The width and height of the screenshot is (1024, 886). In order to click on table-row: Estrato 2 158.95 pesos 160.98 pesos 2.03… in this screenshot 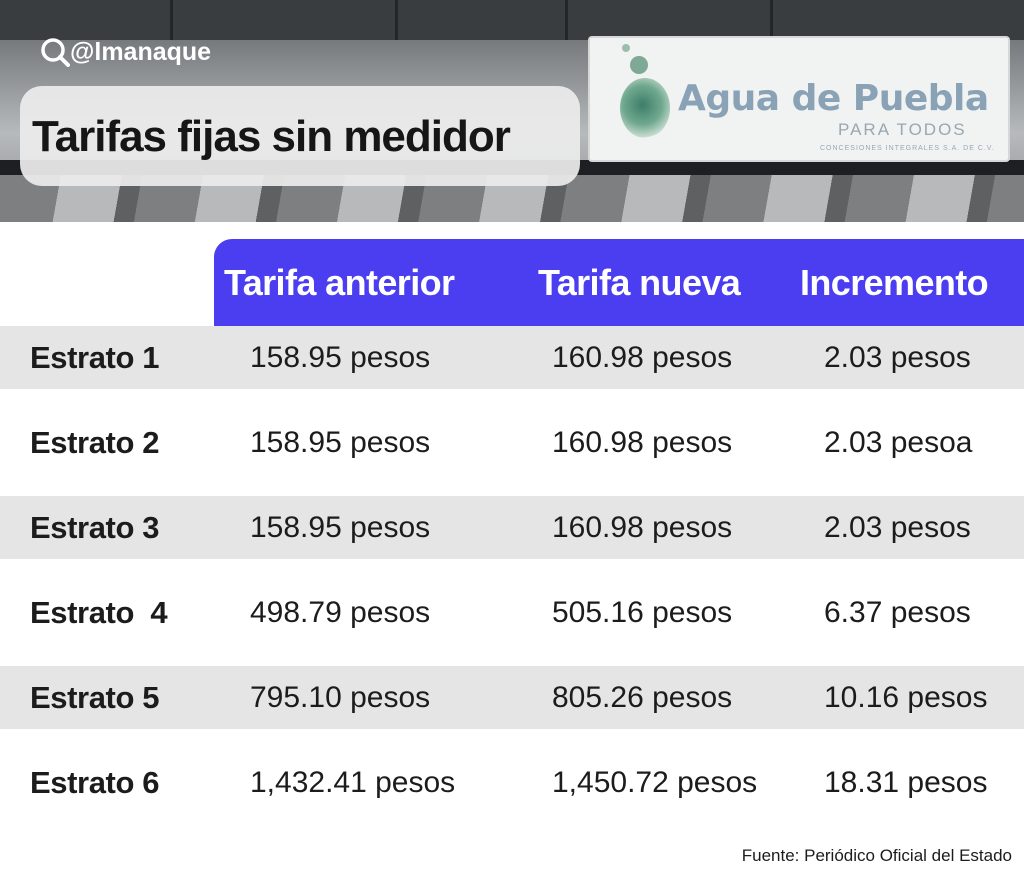, I will do `click(512, 442)`.